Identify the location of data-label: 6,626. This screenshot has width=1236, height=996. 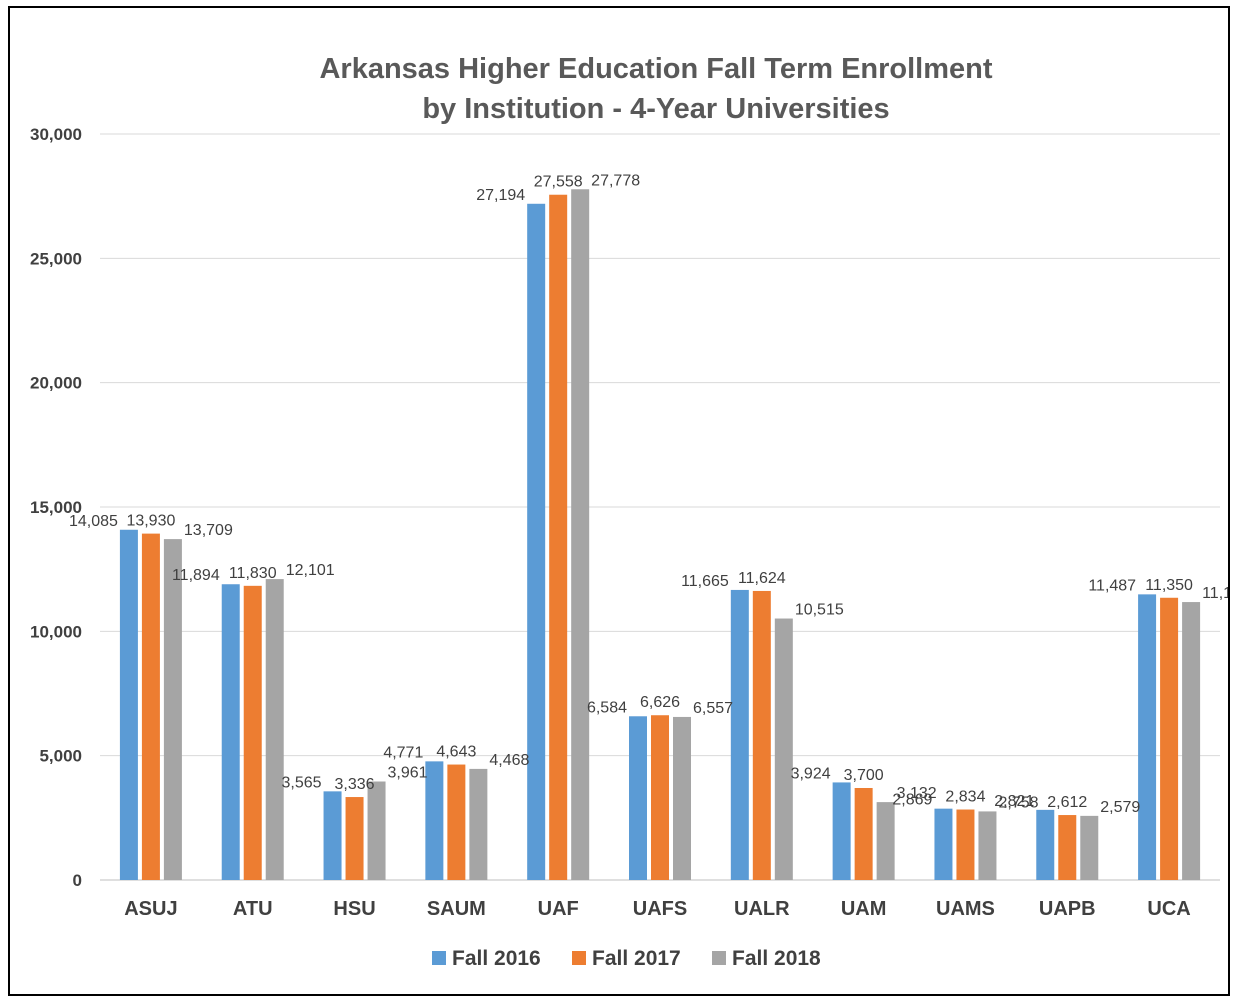
(660, 702).